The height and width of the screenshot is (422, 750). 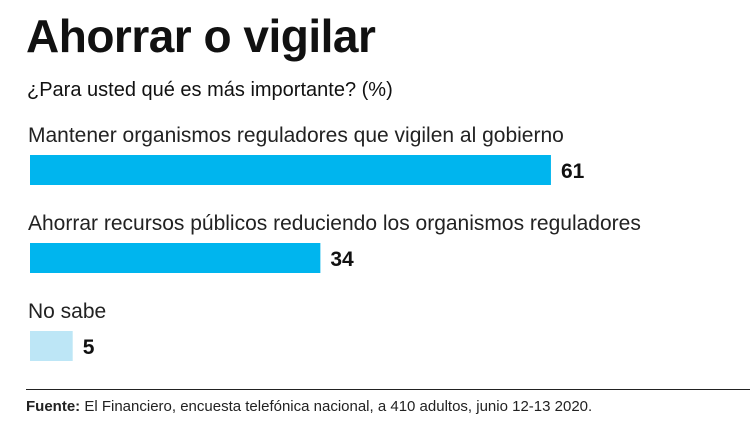 What do you see at coordinates (388, 389) in the screenshot?
I see `source-divider` at bounding box center [388, 389].